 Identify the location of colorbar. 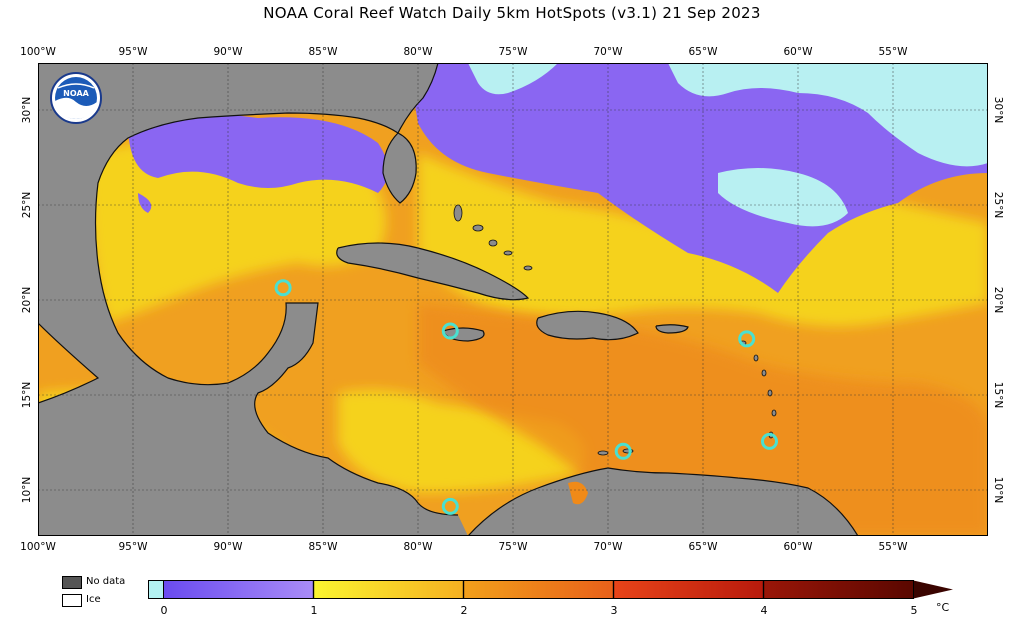
(550, 589).